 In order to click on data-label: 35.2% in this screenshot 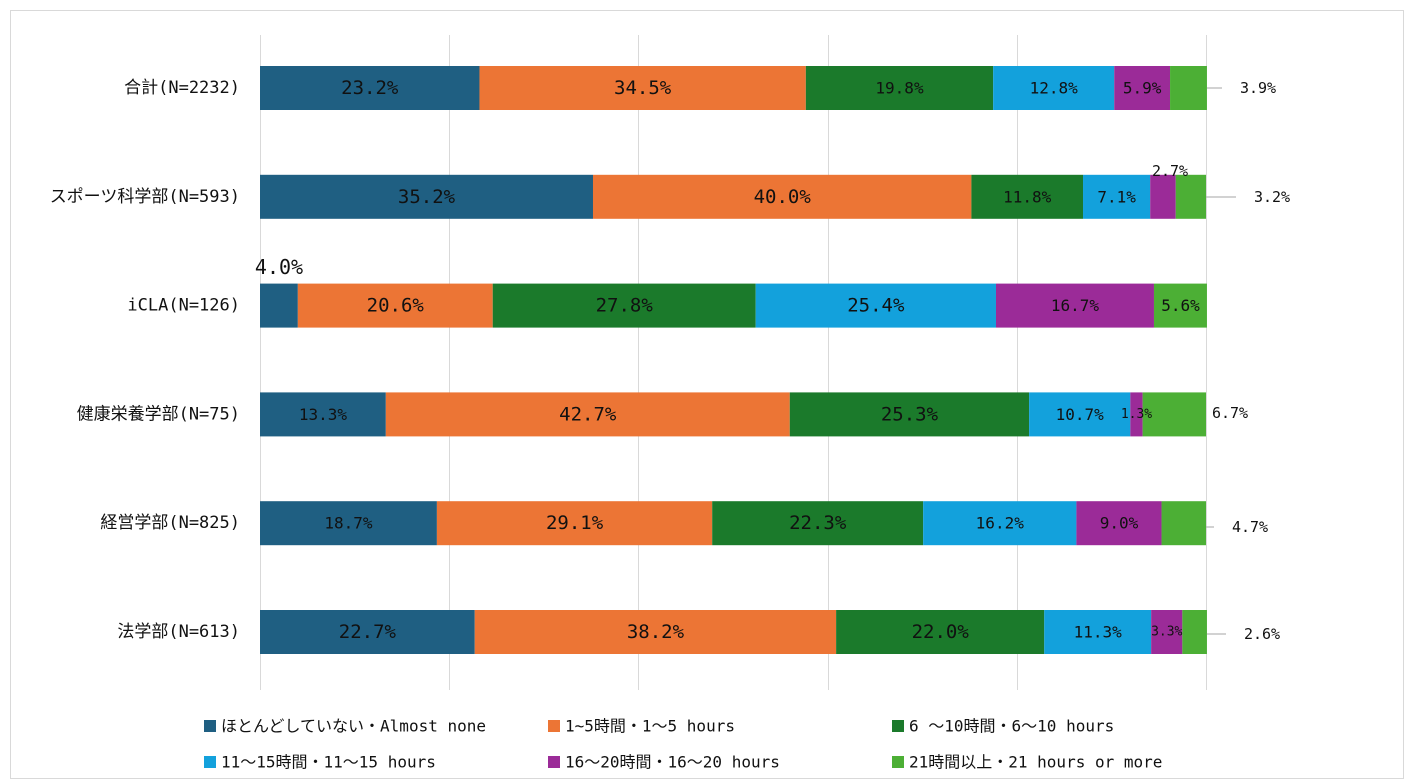, I will do `click(427, 197)`.